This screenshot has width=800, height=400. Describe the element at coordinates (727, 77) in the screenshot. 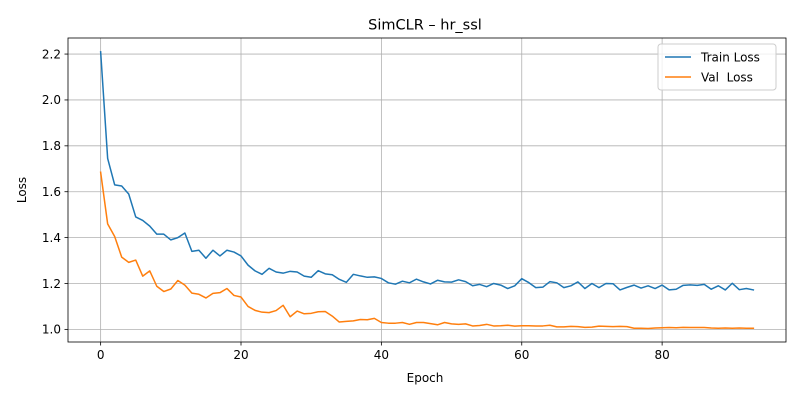

I see `legend-label-1: Val Loss` at that location.